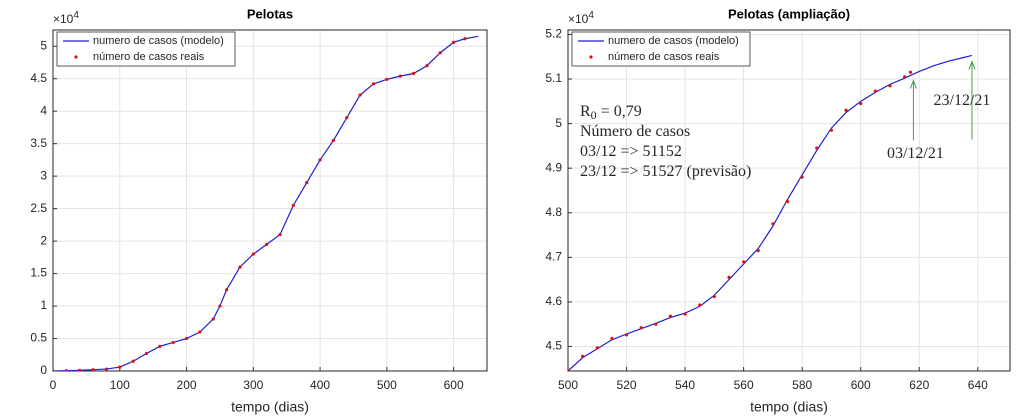 The height and width of the screenshot is (420, 1032). What do you see at coordinates (43, 175) in the screenshot?
I see `y-tick-label: 3` at bounding box center [43, 175].